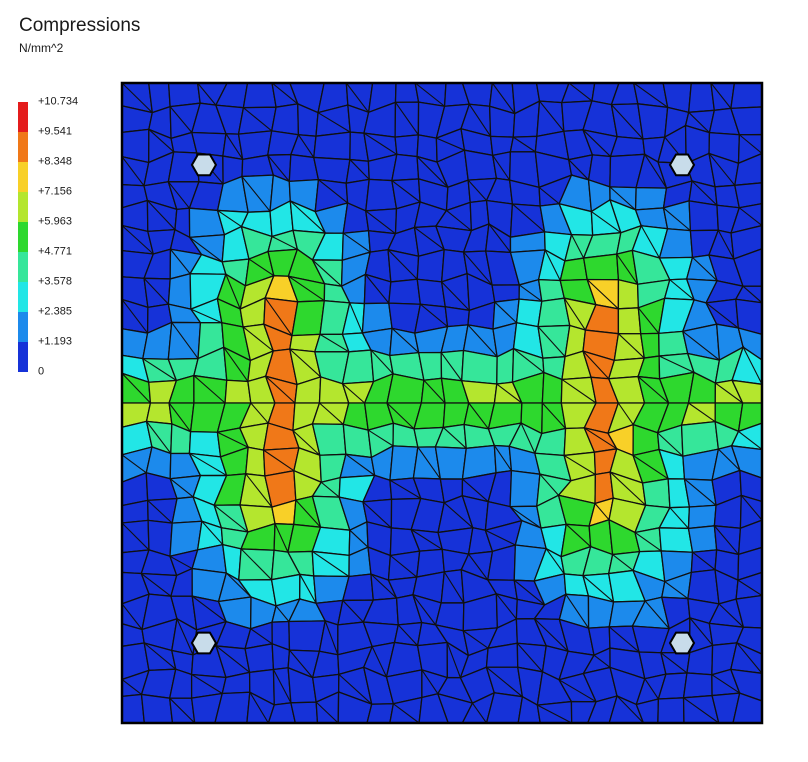 The width and height of the screenshot is (808, 762). Describe the element at coordinates (80, 25) in the screenshot. I see `chart-title: Compressions` at that location.